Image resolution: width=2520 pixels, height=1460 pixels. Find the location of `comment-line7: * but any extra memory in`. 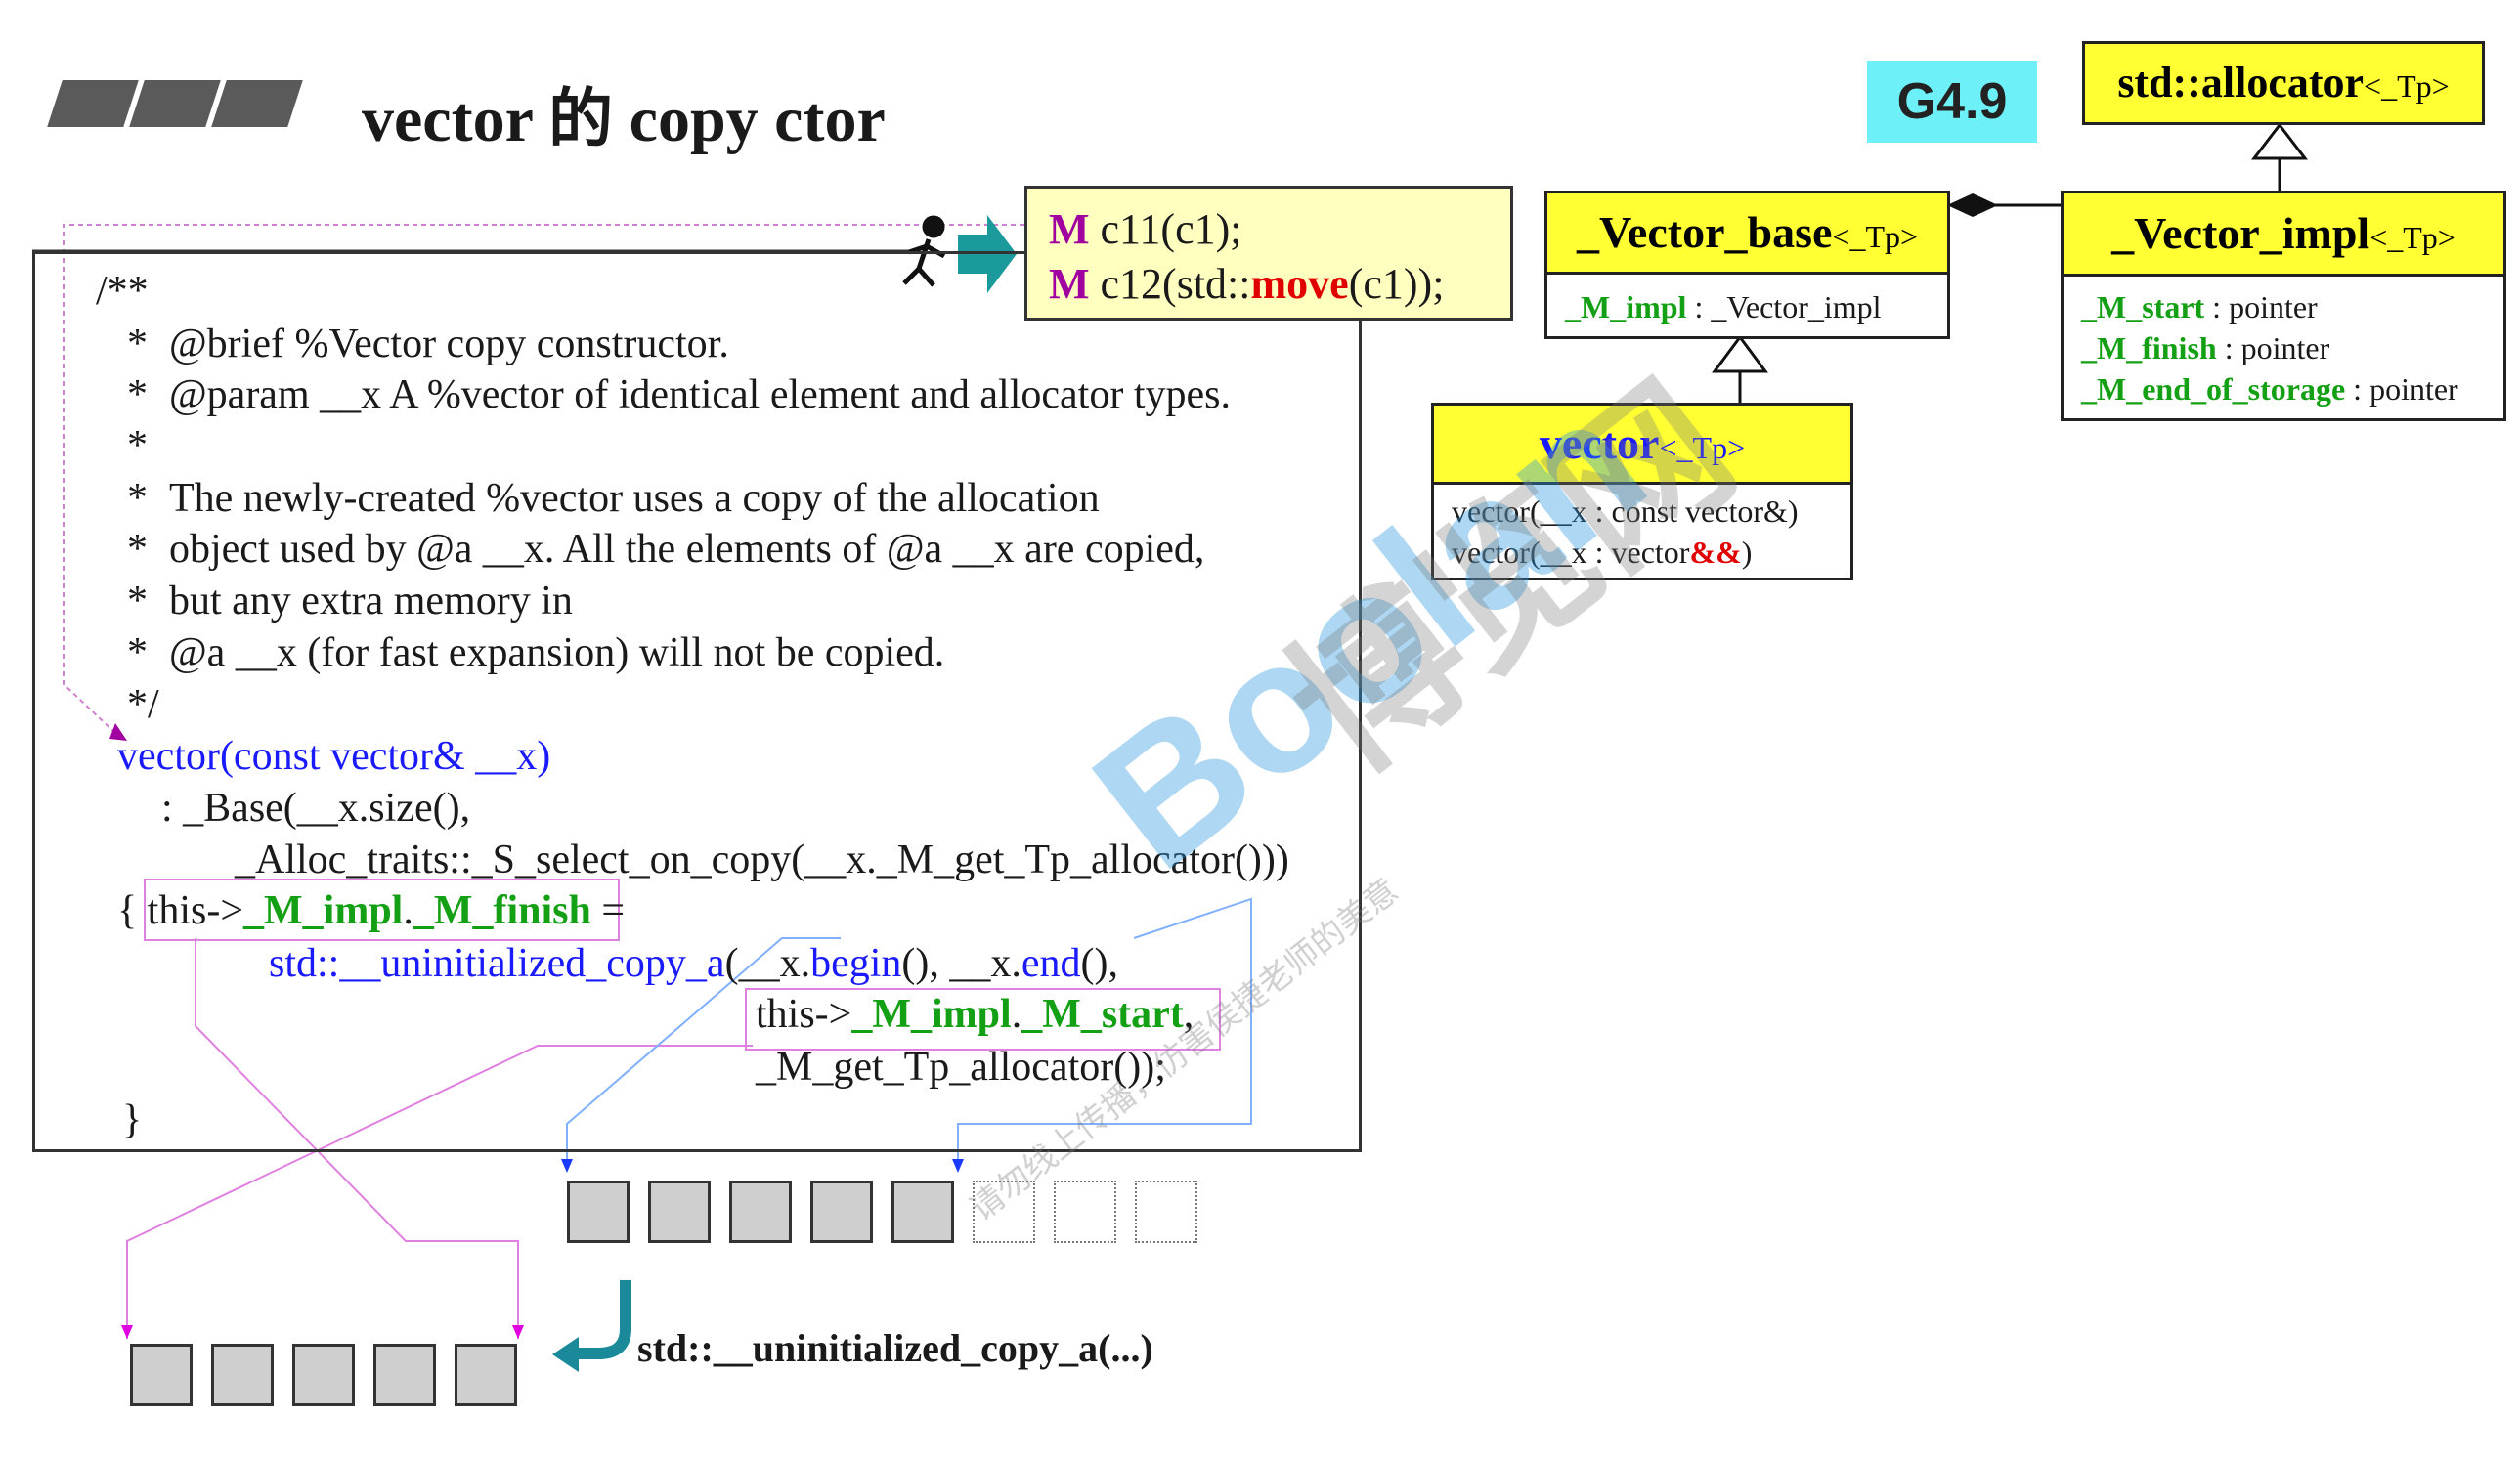

comment-line7: * but any extra memory in is located at coordinates (350, 601).